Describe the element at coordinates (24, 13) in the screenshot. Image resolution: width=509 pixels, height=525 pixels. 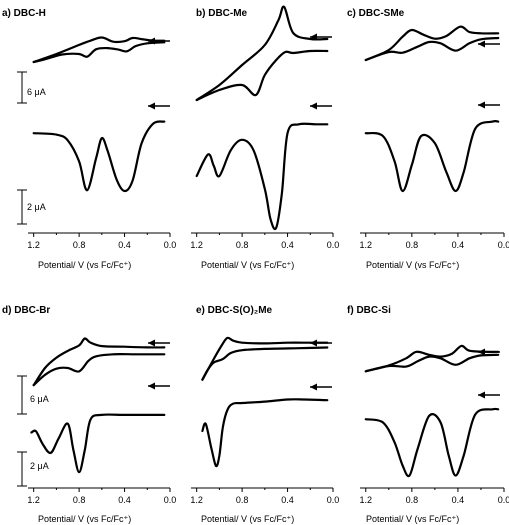
I see `panel-title: a) DBC-H` at that location.